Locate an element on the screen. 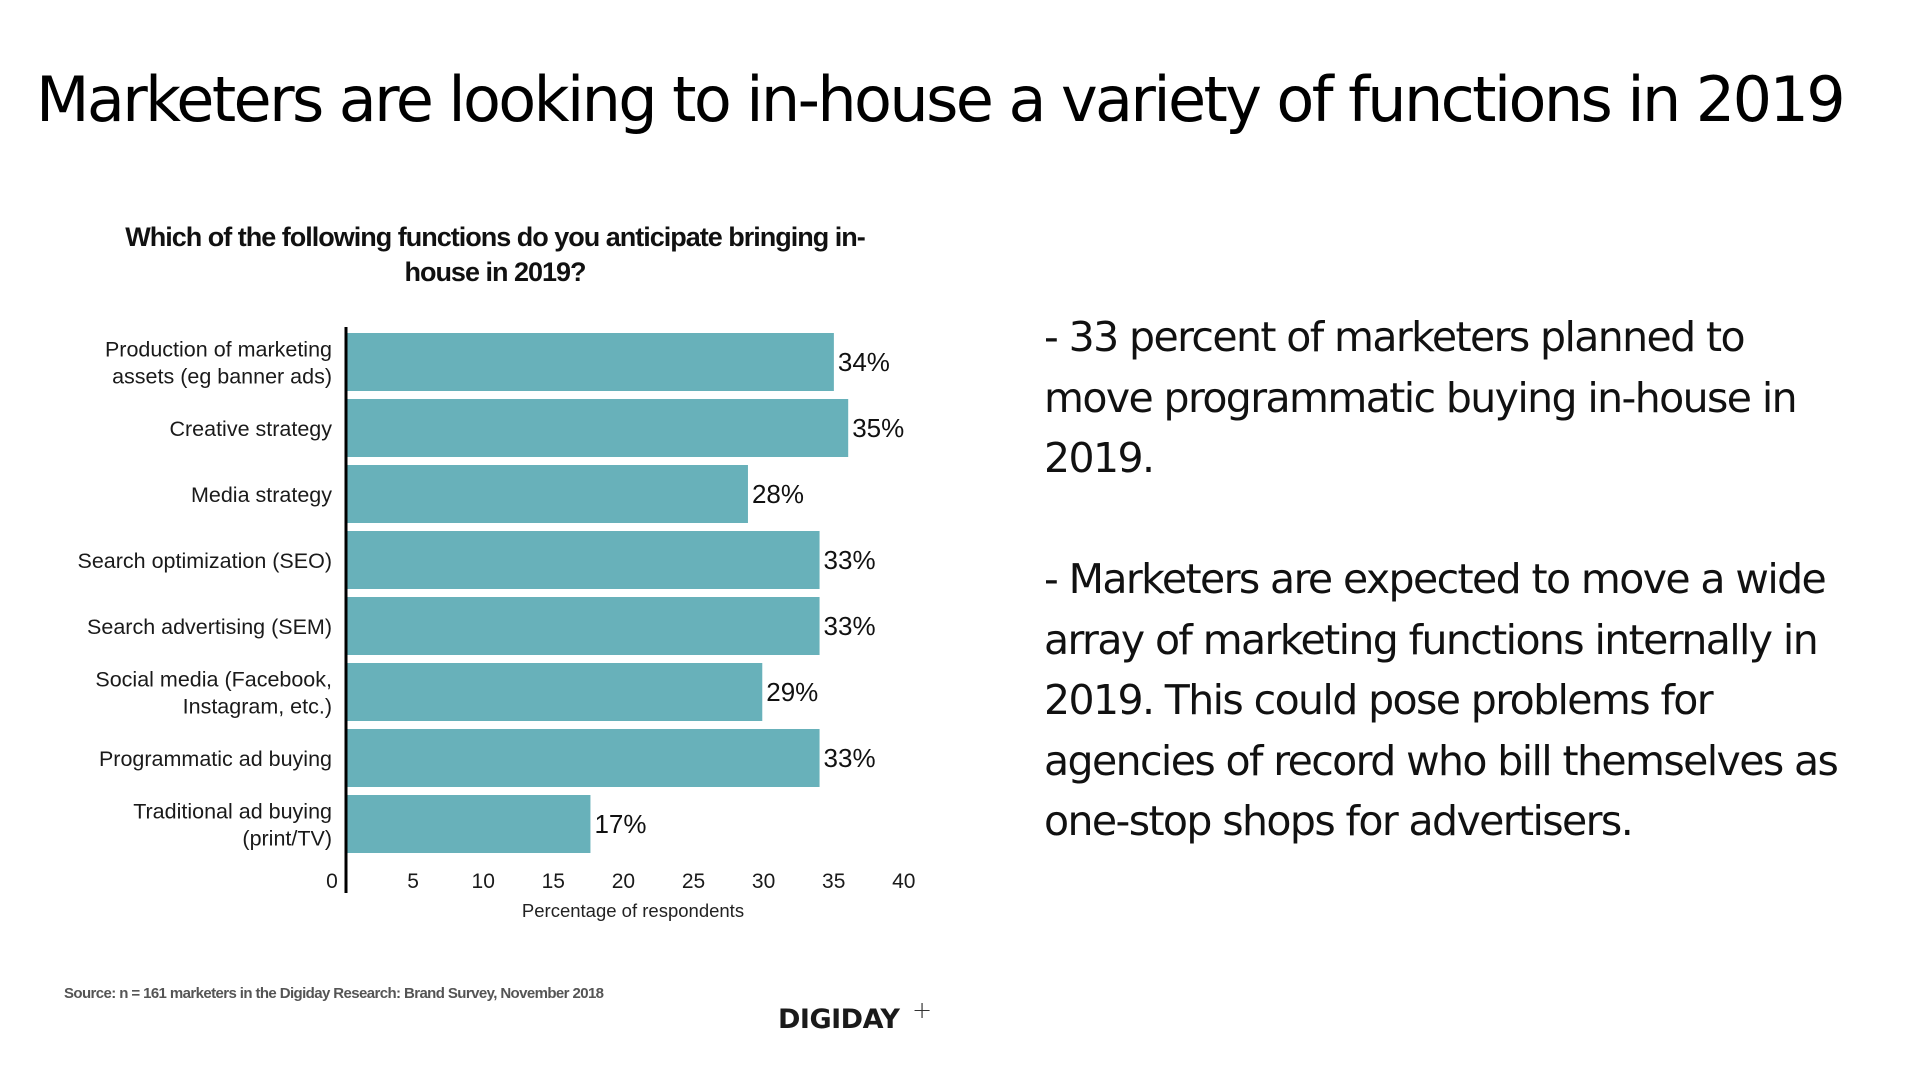  category-label: Creative strategy is located at coordinates (250, 429).